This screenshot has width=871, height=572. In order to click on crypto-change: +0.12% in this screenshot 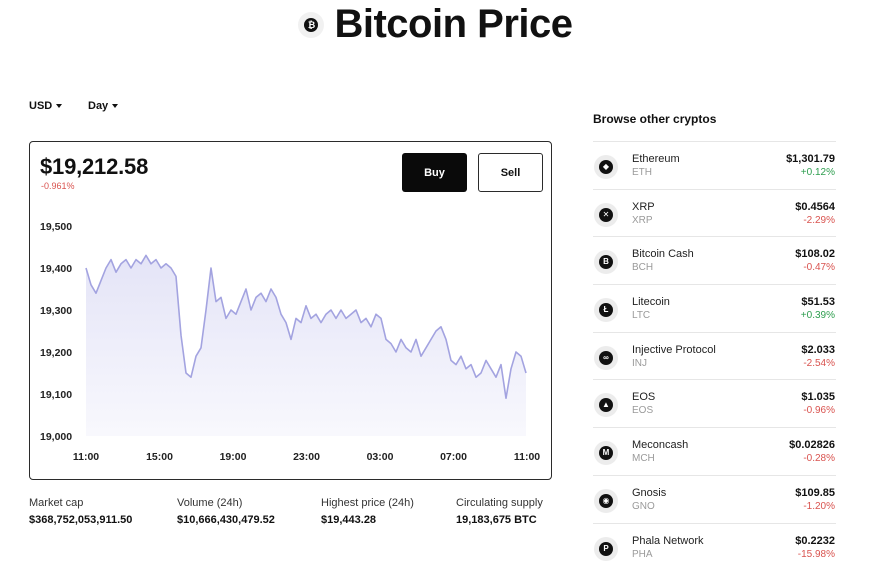, I will do `click(817, 172)`.